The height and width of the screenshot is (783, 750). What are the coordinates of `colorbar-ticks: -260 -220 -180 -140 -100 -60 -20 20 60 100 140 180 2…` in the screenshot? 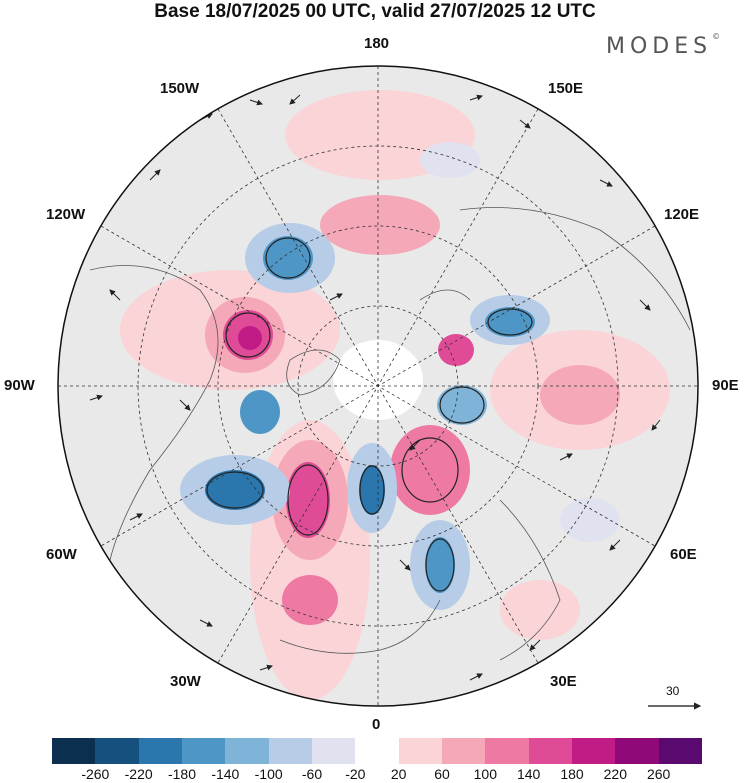 It's located at (375, 774).